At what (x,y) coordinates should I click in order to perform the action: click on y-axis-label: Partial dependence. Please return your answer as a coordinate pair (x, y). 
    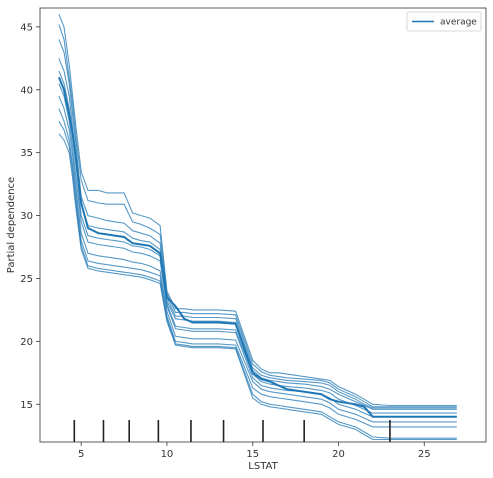
    Looking at the image, I should click on (11, 225).